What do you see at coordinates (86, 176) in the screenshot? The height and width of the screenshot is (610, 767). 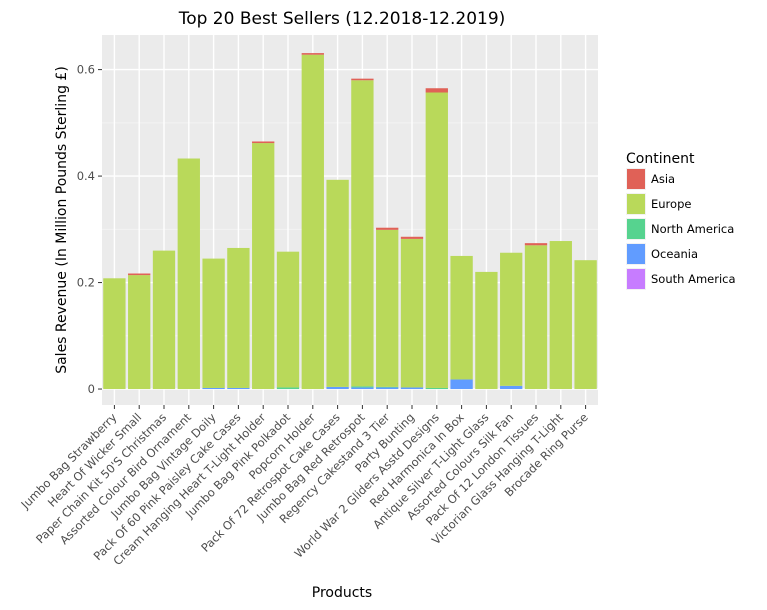 I see `y-tick-label: 0.4` at bounding box center [86, 176].